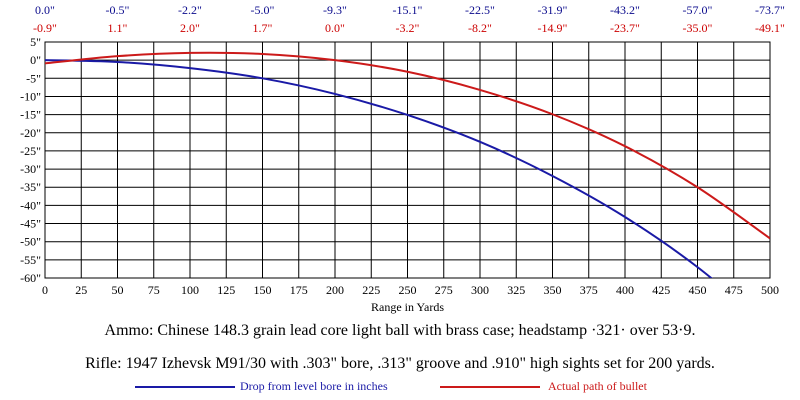 The height and width of the screenshot is (400, 800). Describe the element at coordinates (30, 205) in the screenshot. I see `y-tick-label: -40"` at that location.